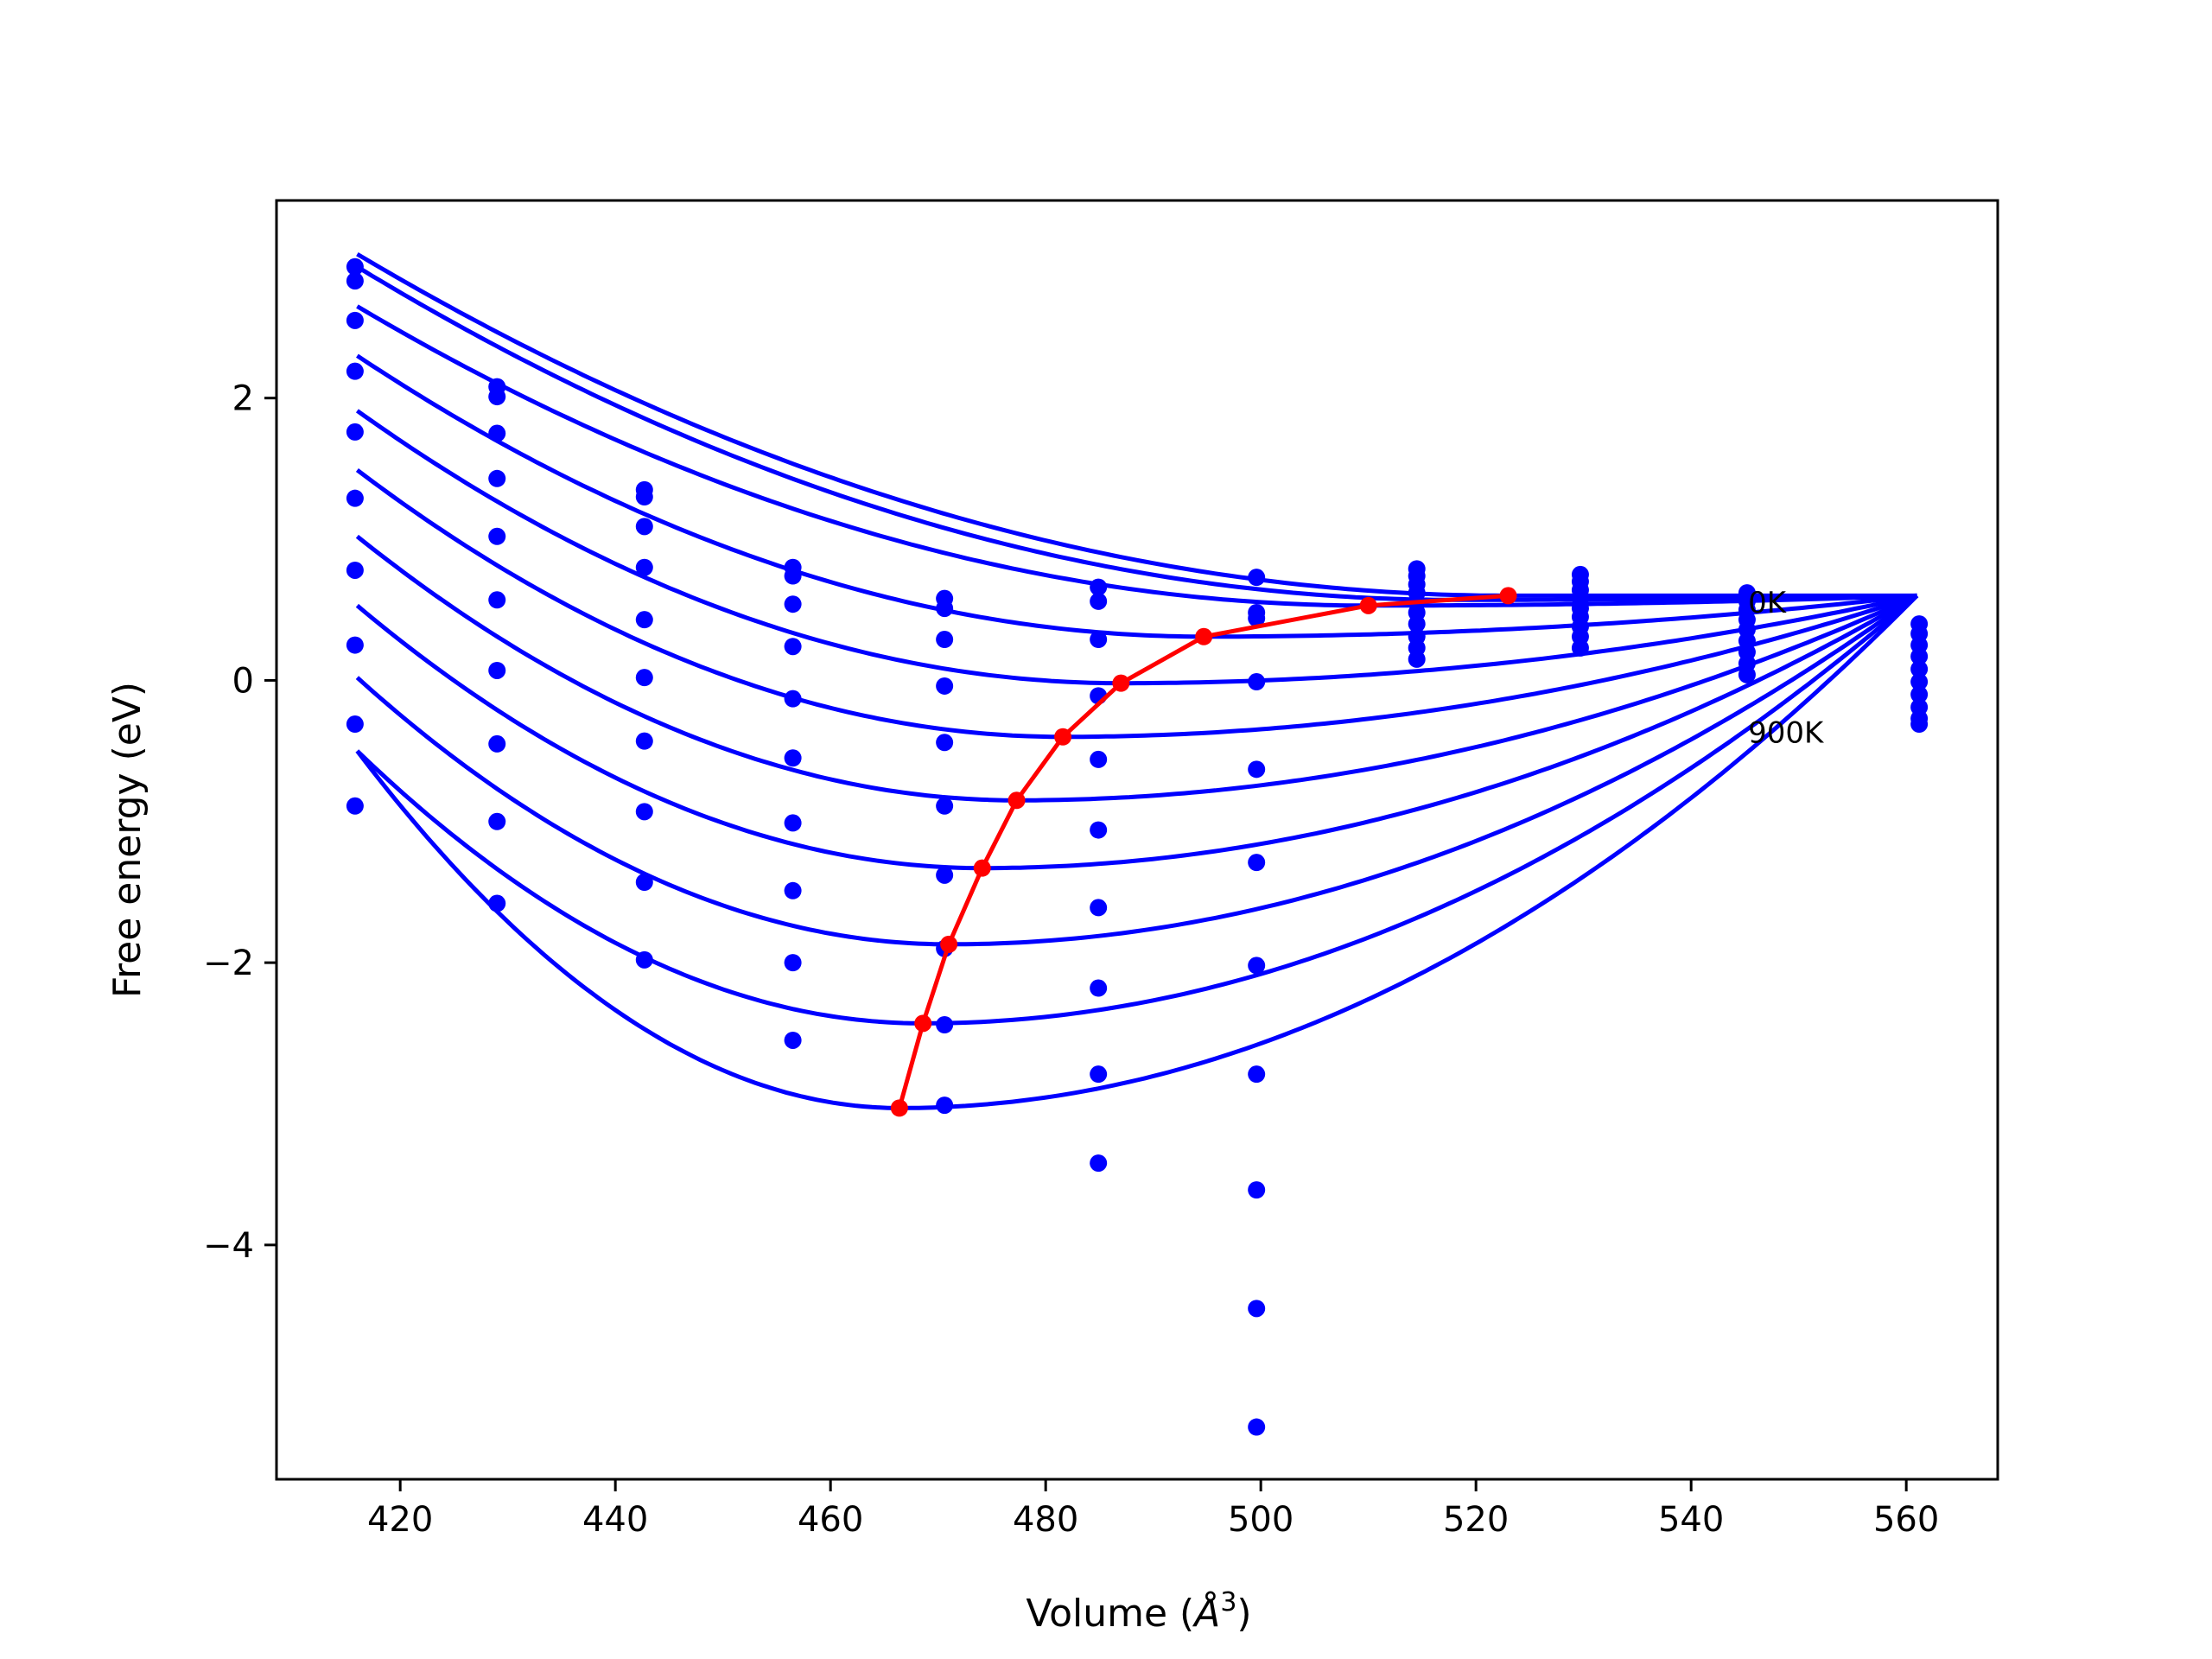  What do you see at coordinates (1110, 1614) in the screenshot?
I see `x-axis-label-text: Volume (` at bounding box center [1110, 1614].